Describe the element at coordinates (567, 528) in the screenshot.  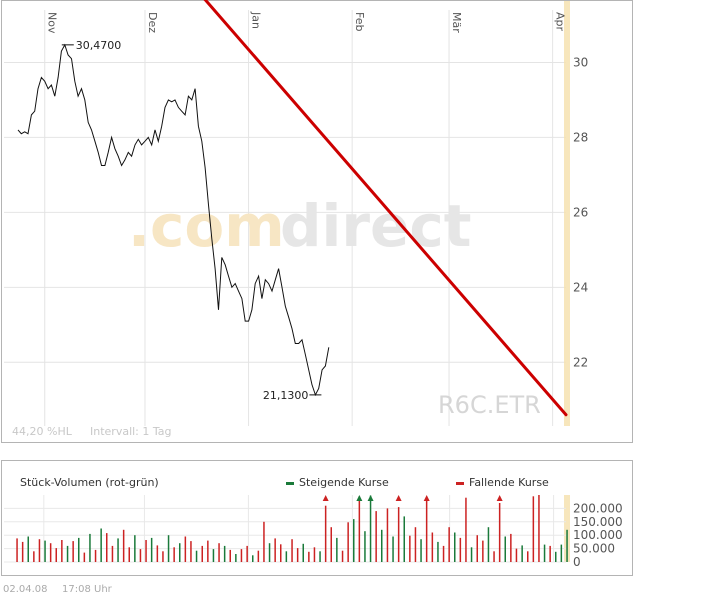
I see `volume-current-band` at that location.